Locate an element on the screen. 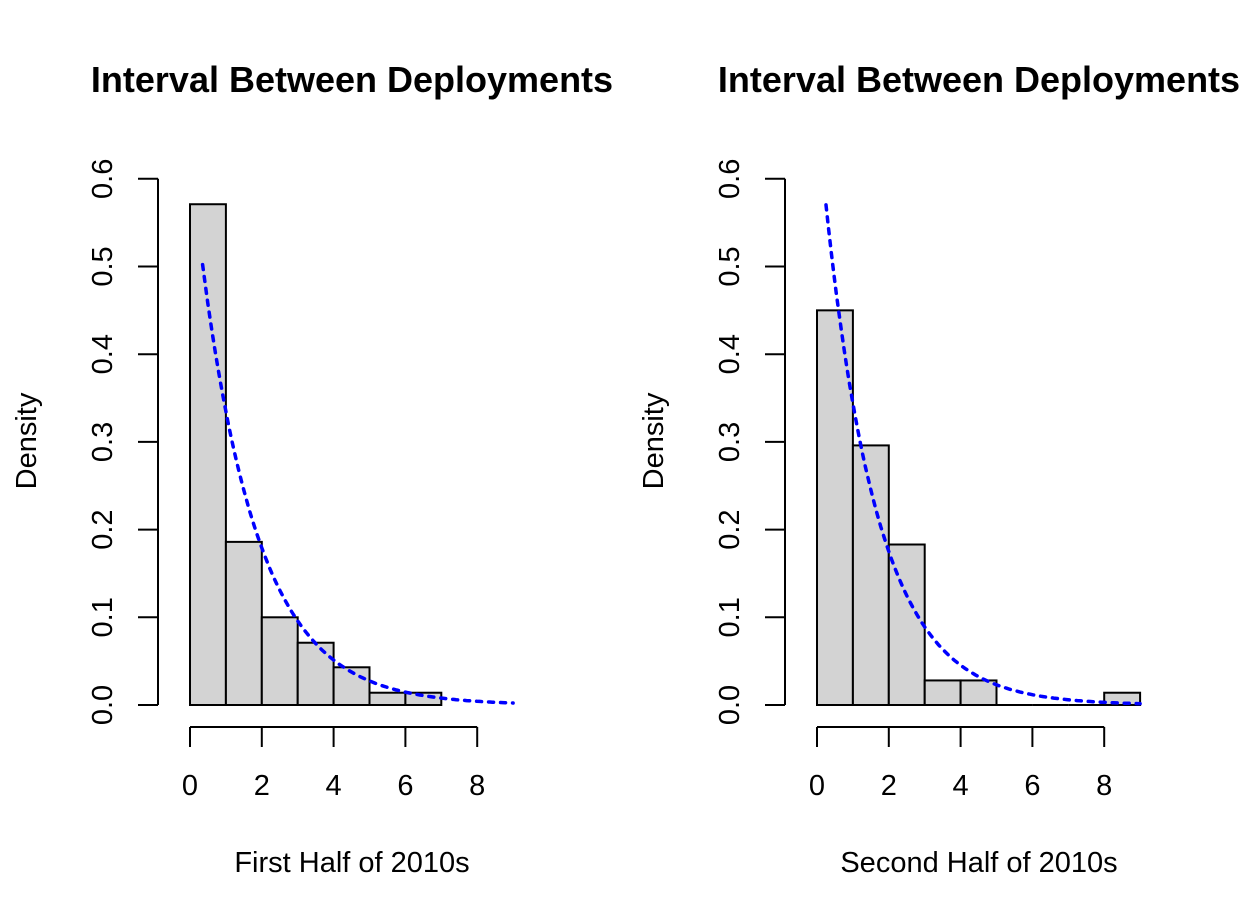 This screenshot has width=1254, height=922. panel-1-x-axis: 0 2 4 6 8 is located at coordinates (333, 764).